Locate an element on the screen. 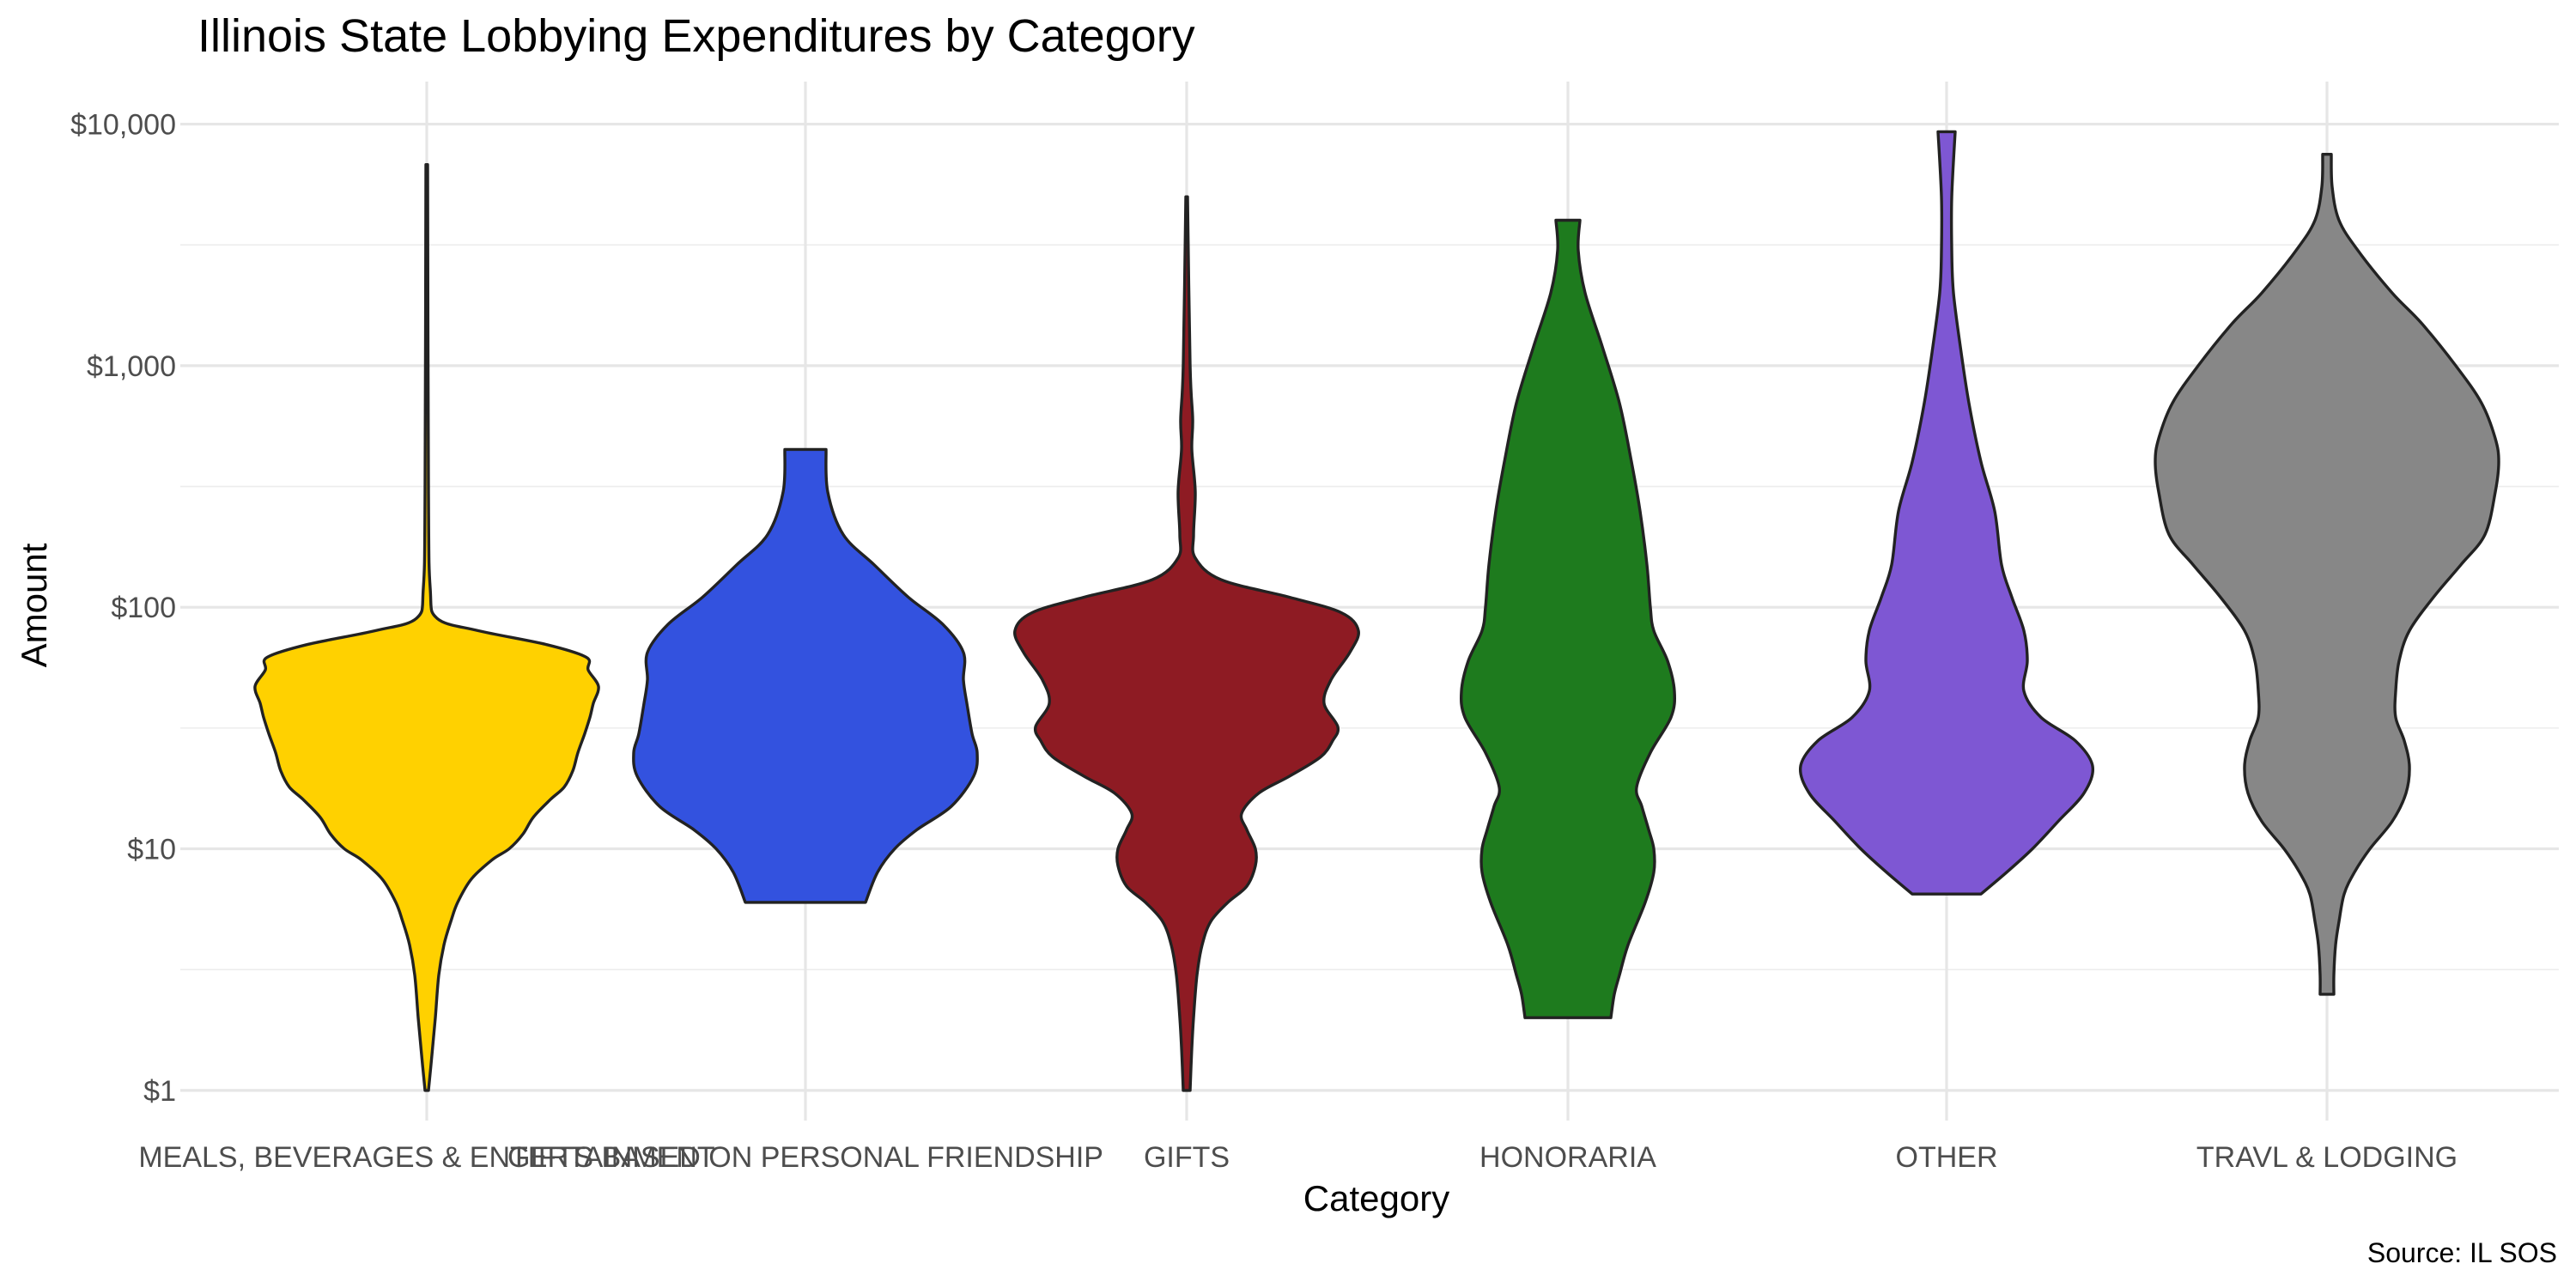 The height and width of the screenshot is (1288, 2576). x-tick-label: TRAVL & LODGING is located at coordinates (2327, 1158).